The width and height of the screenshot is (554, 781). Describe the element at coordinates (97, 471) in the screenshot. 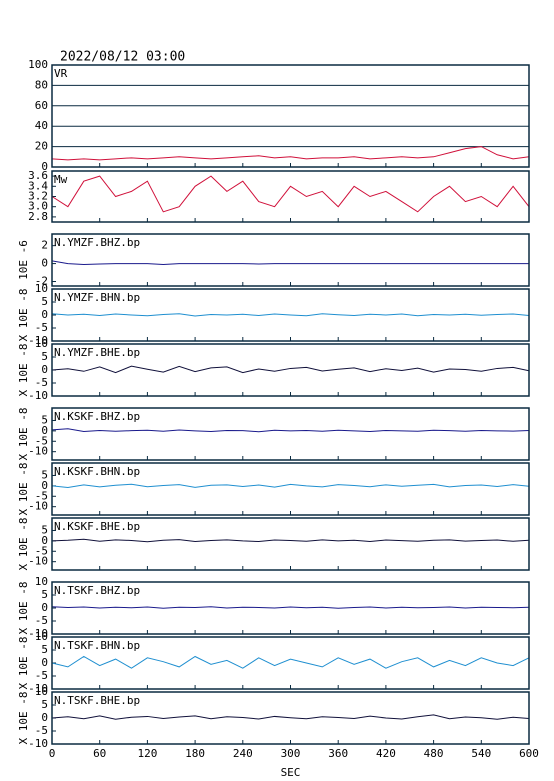

I see `panel-label: N.KSKF.BHN.bp` at that location.